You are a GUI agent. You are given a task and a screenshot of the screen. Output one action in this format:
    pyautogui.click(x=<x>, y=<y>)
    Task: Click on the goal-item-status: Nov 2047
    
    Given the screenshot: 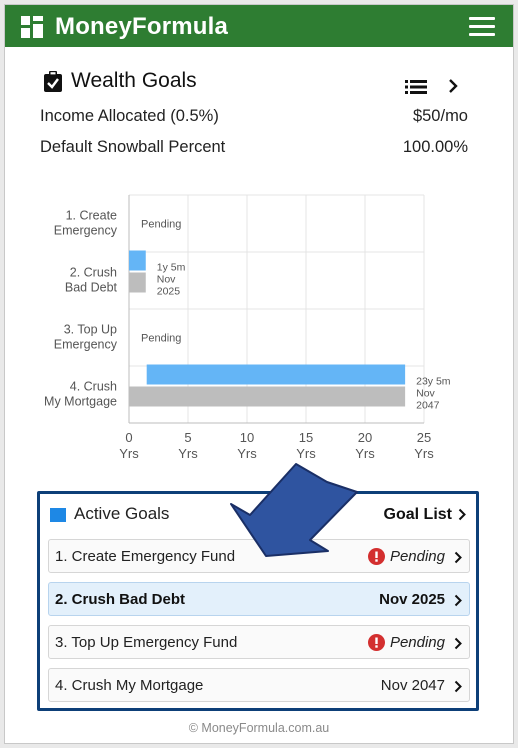 What is the action you would take?
    pyautogui.click(x=412, y=685)
    